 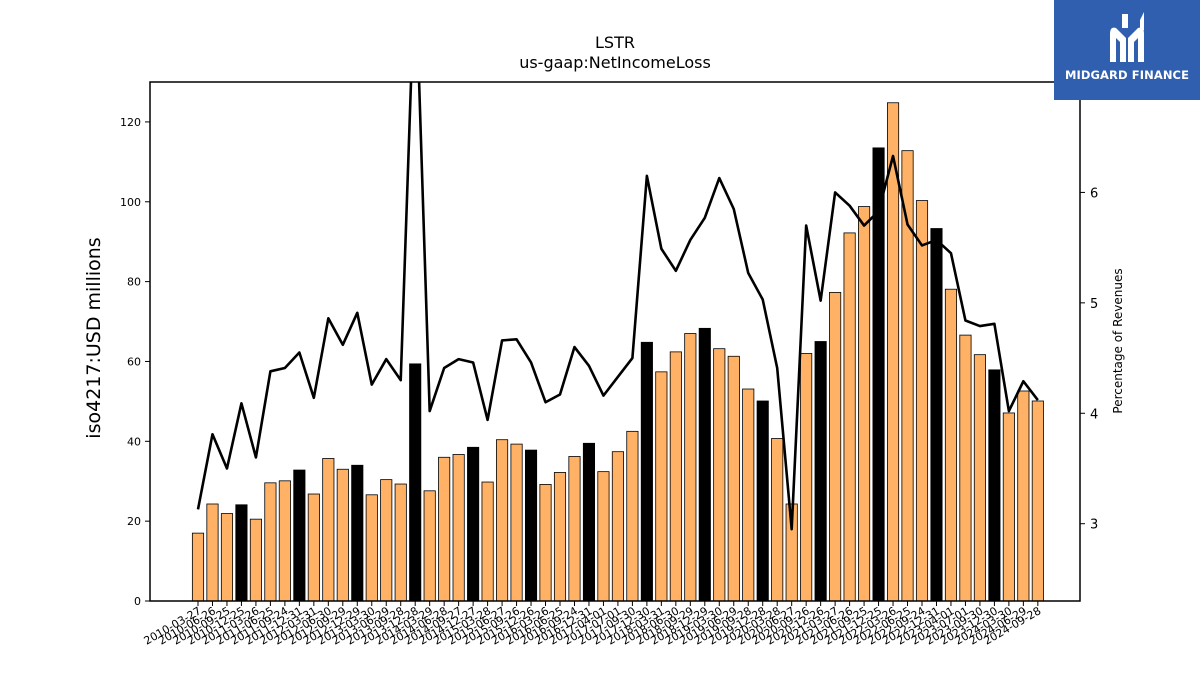 I want to click on y-tick-label: 60, so click(x=134, y=361).